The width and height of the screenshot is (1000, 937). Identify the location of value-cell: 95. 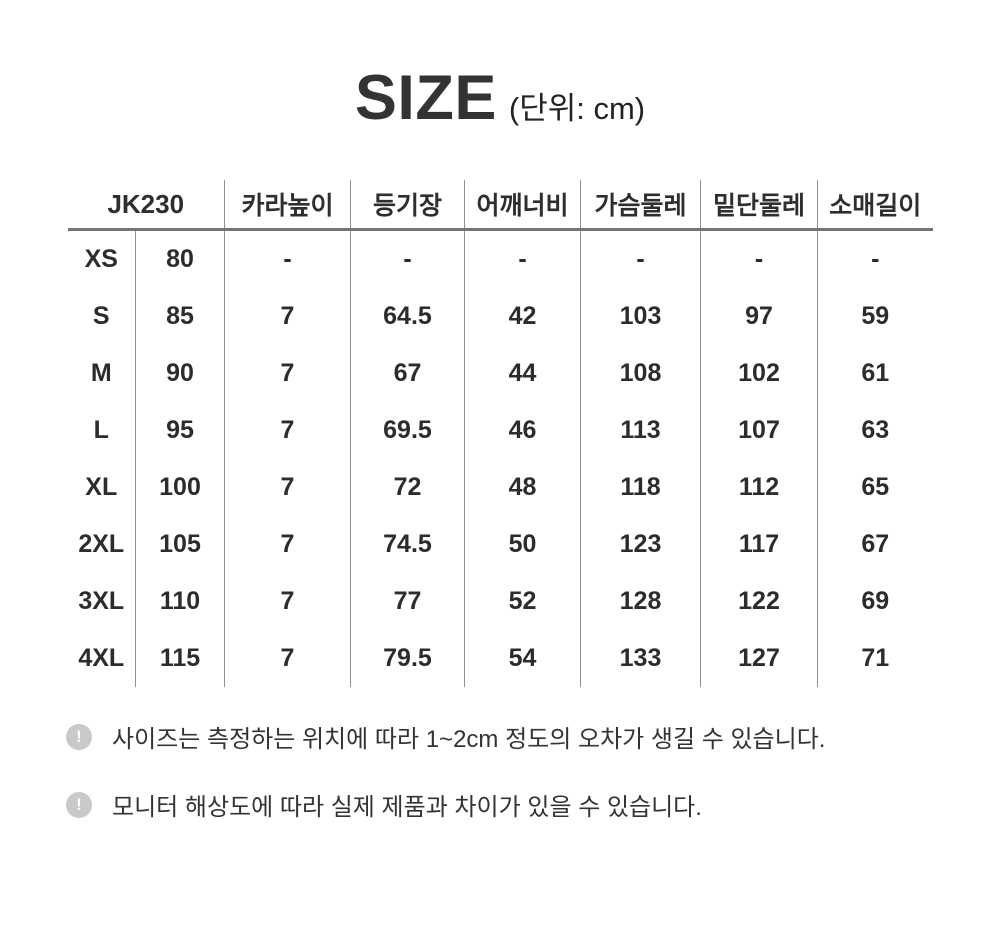
(180, 430).